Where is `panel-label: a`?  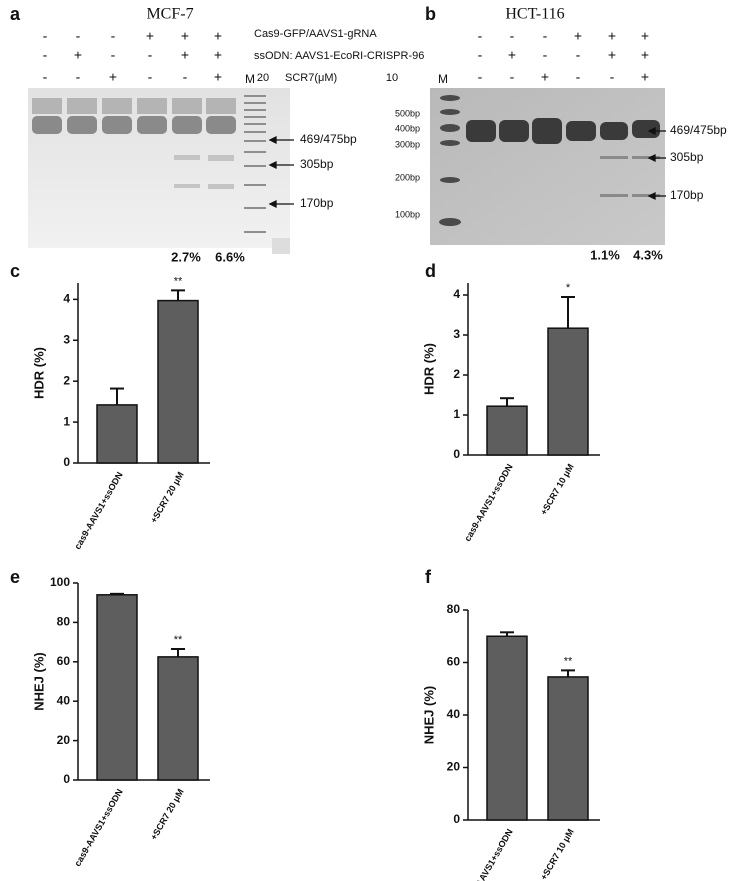
panel-label: a is located at coordinates (15, 14).